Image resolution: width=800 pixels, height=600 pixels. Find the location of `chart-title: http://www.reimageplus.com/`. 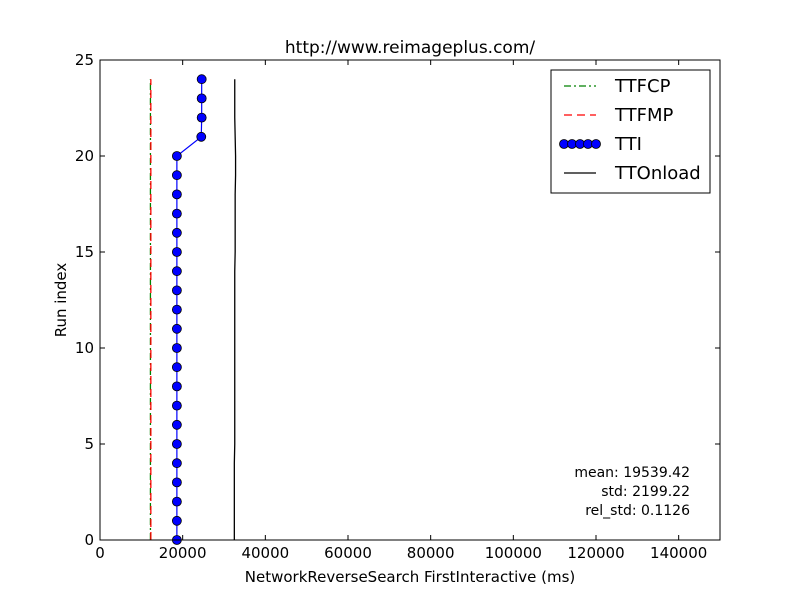

chart-title: http://www.reimageplus.com/ is located at coordinates (410, 48).